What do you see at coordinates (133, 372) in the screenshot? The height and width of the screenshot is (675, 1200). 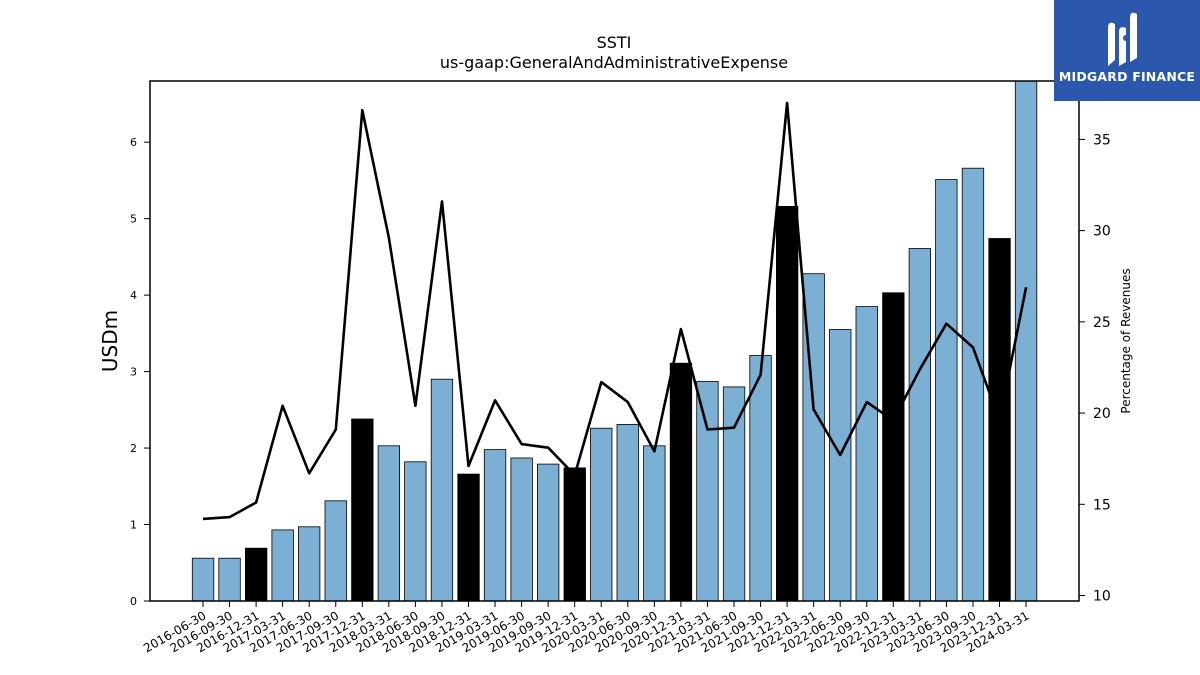 I see `y-tick-label: 3` at bounding box center [133, 372].